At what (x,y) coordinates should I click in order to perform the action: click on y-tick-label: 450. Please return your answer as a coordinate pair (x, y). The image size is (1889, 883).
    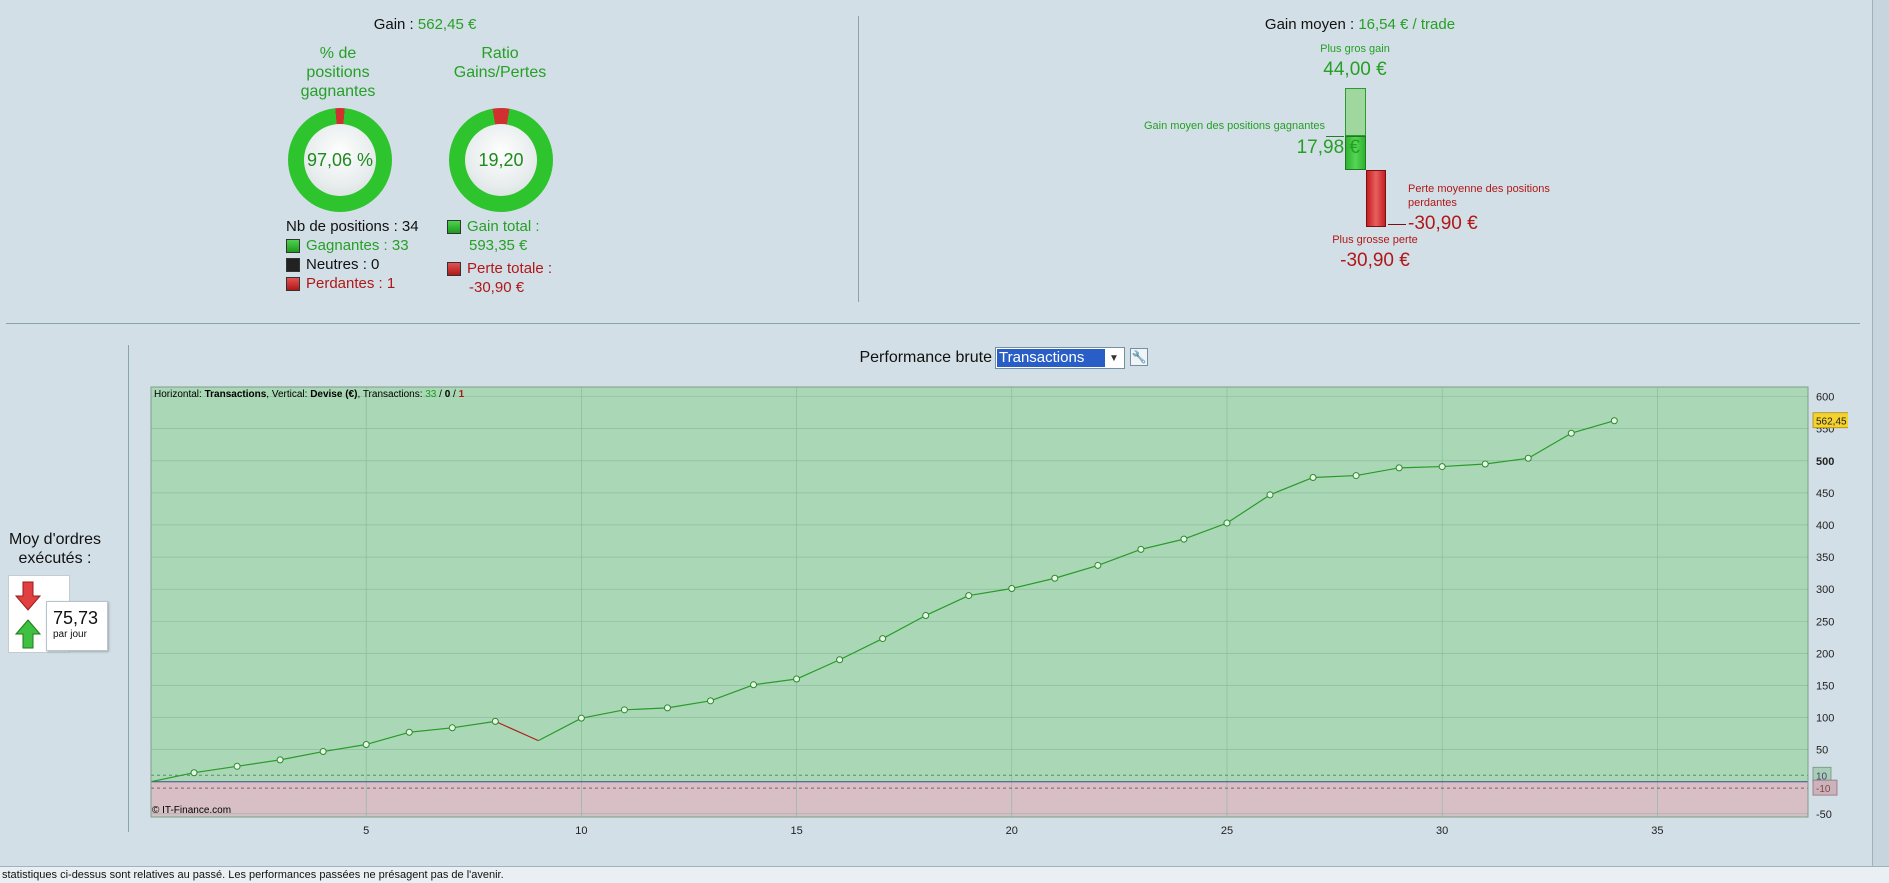
    Looking at the image, I should click on (1825, 494).